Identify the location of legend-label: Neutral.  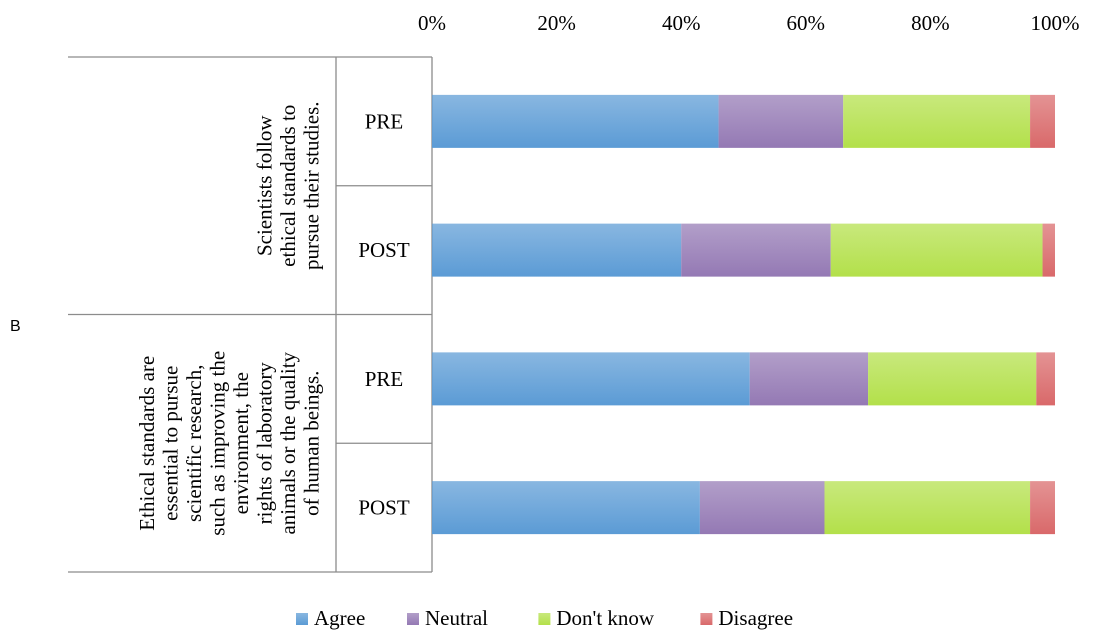
(456, 618).